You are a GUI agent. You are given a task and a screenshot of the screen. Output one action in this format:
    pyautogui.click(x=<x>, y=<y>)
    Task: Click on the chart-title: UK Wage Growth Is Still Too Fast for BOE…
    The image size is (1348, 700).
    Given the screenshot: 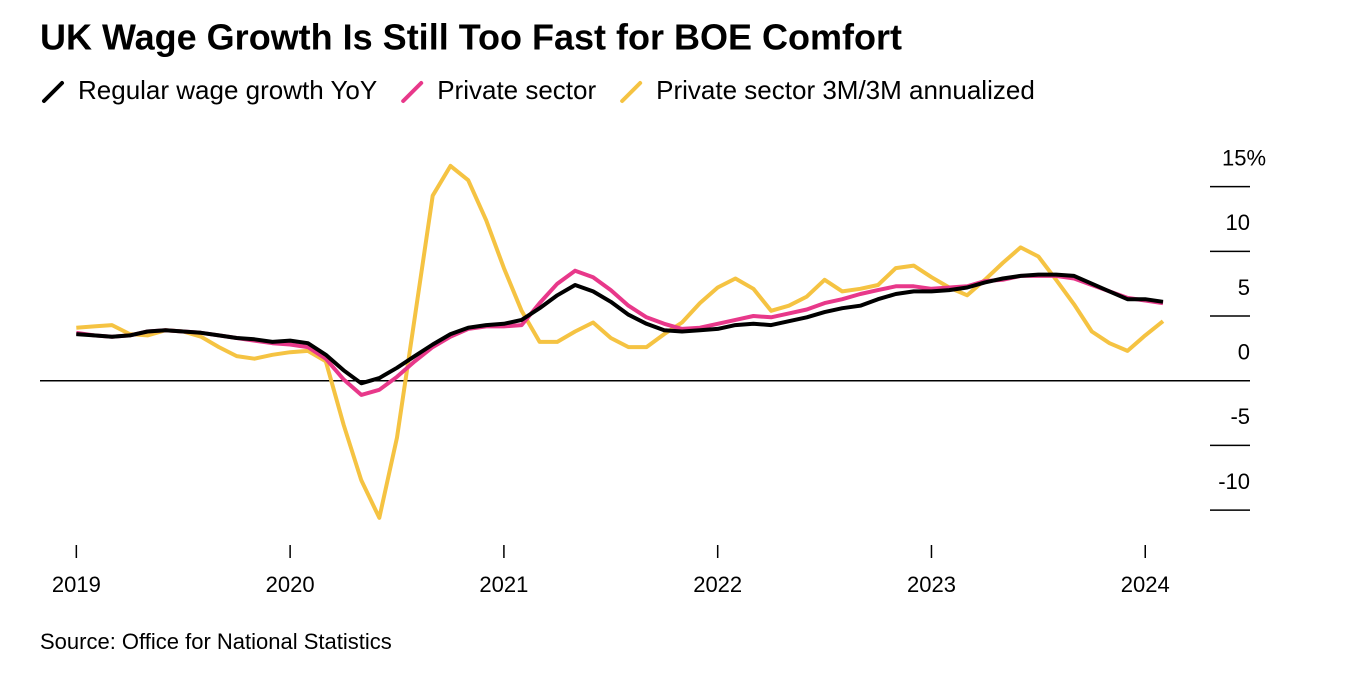 What is the action you would take?
    pyautogui.click(x=471, y=37)
    